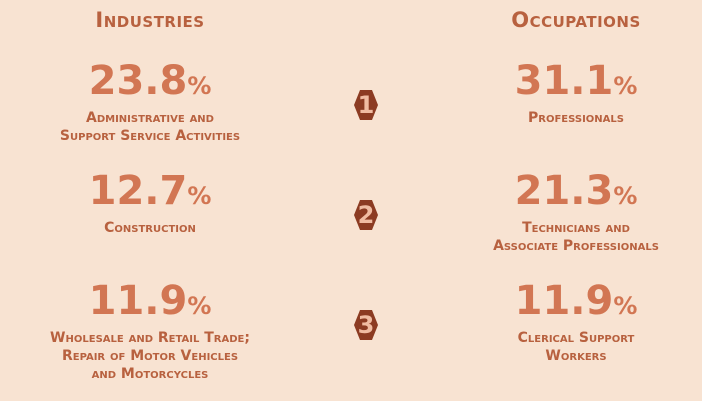  Describe the element at coordinates (576, 246) in the screenshot. I see `label-line: Associate Professionals` at that location.